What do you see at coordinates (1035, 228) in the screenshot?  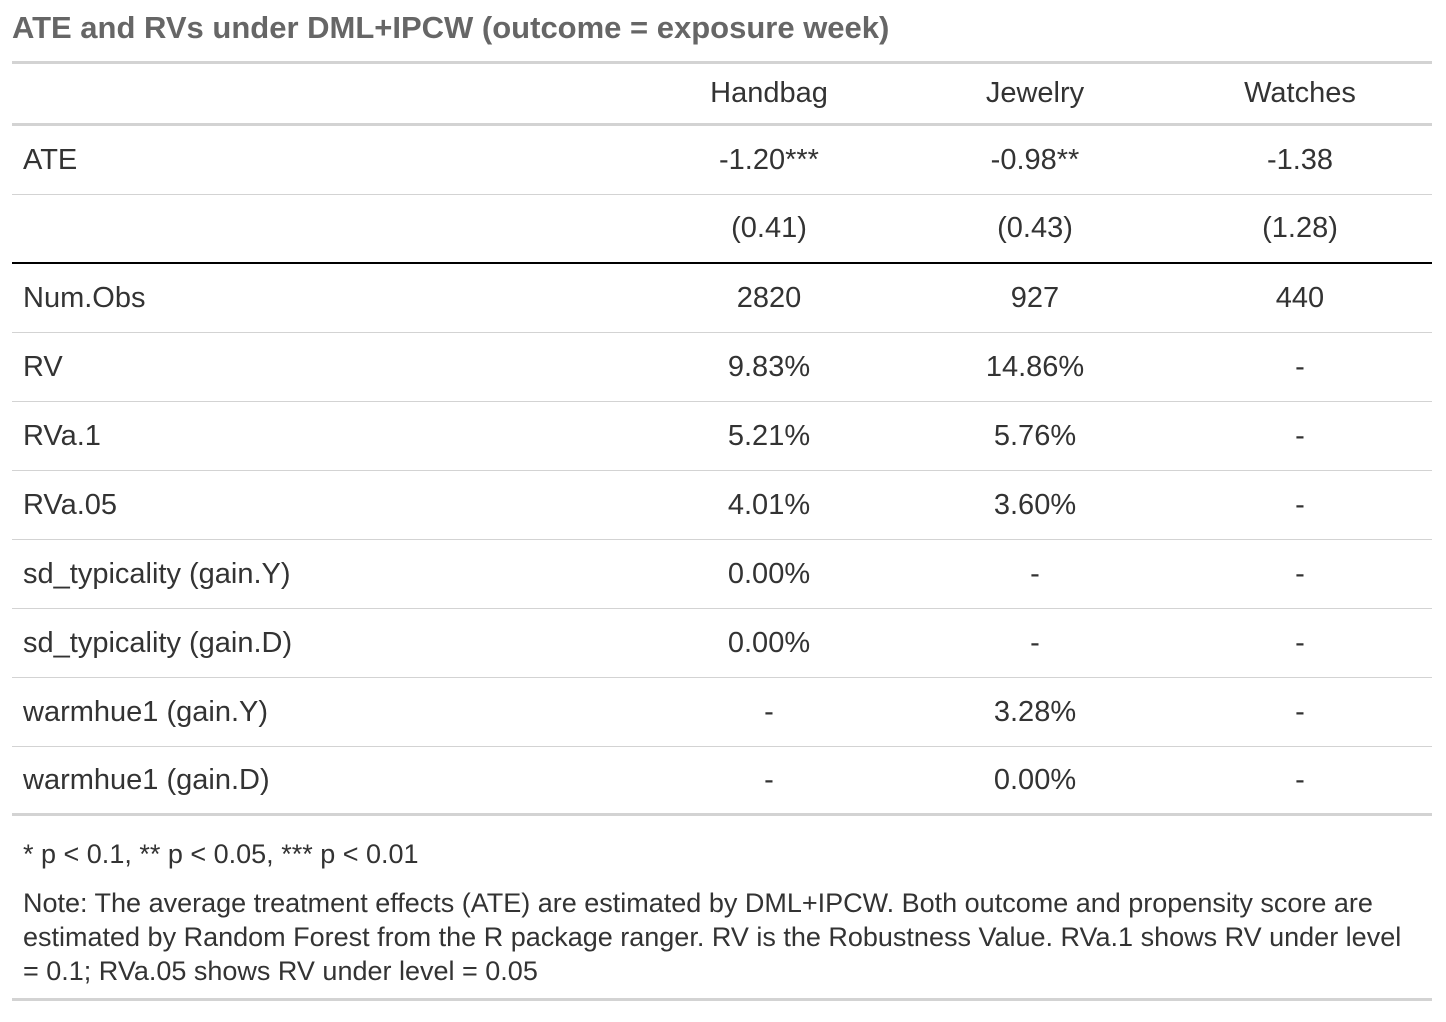 I see `cell-jewelry: (0.43)` at bounding box center [1035, 228].